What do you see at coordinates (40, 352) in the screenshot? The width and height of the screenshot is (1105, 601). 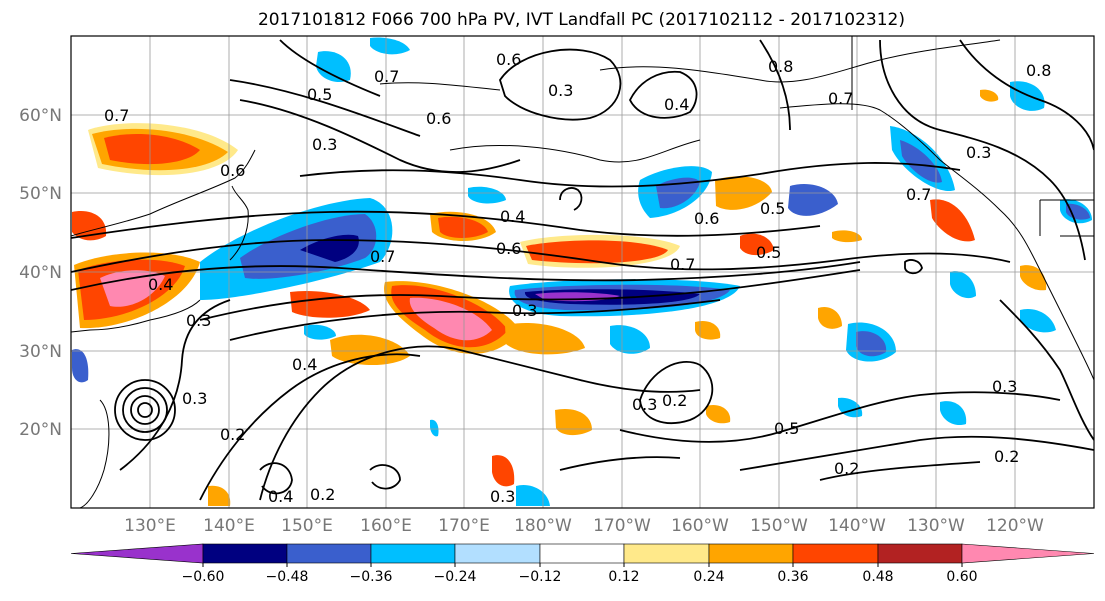 I see `latitude-label: 30°N` at bounding box center [40, 352].